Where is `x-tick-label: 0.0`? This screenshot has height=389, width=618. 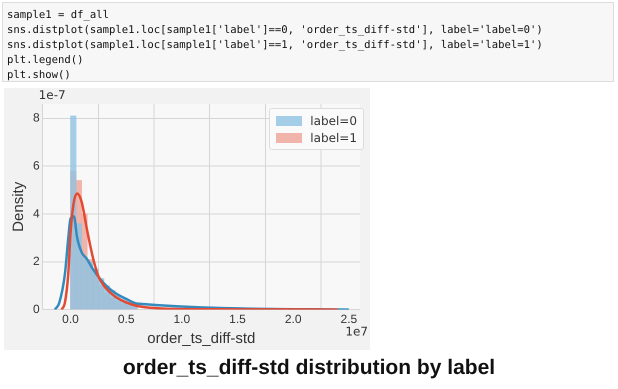
x-tick-label: 0.0 is located at coordinates (71, 319).